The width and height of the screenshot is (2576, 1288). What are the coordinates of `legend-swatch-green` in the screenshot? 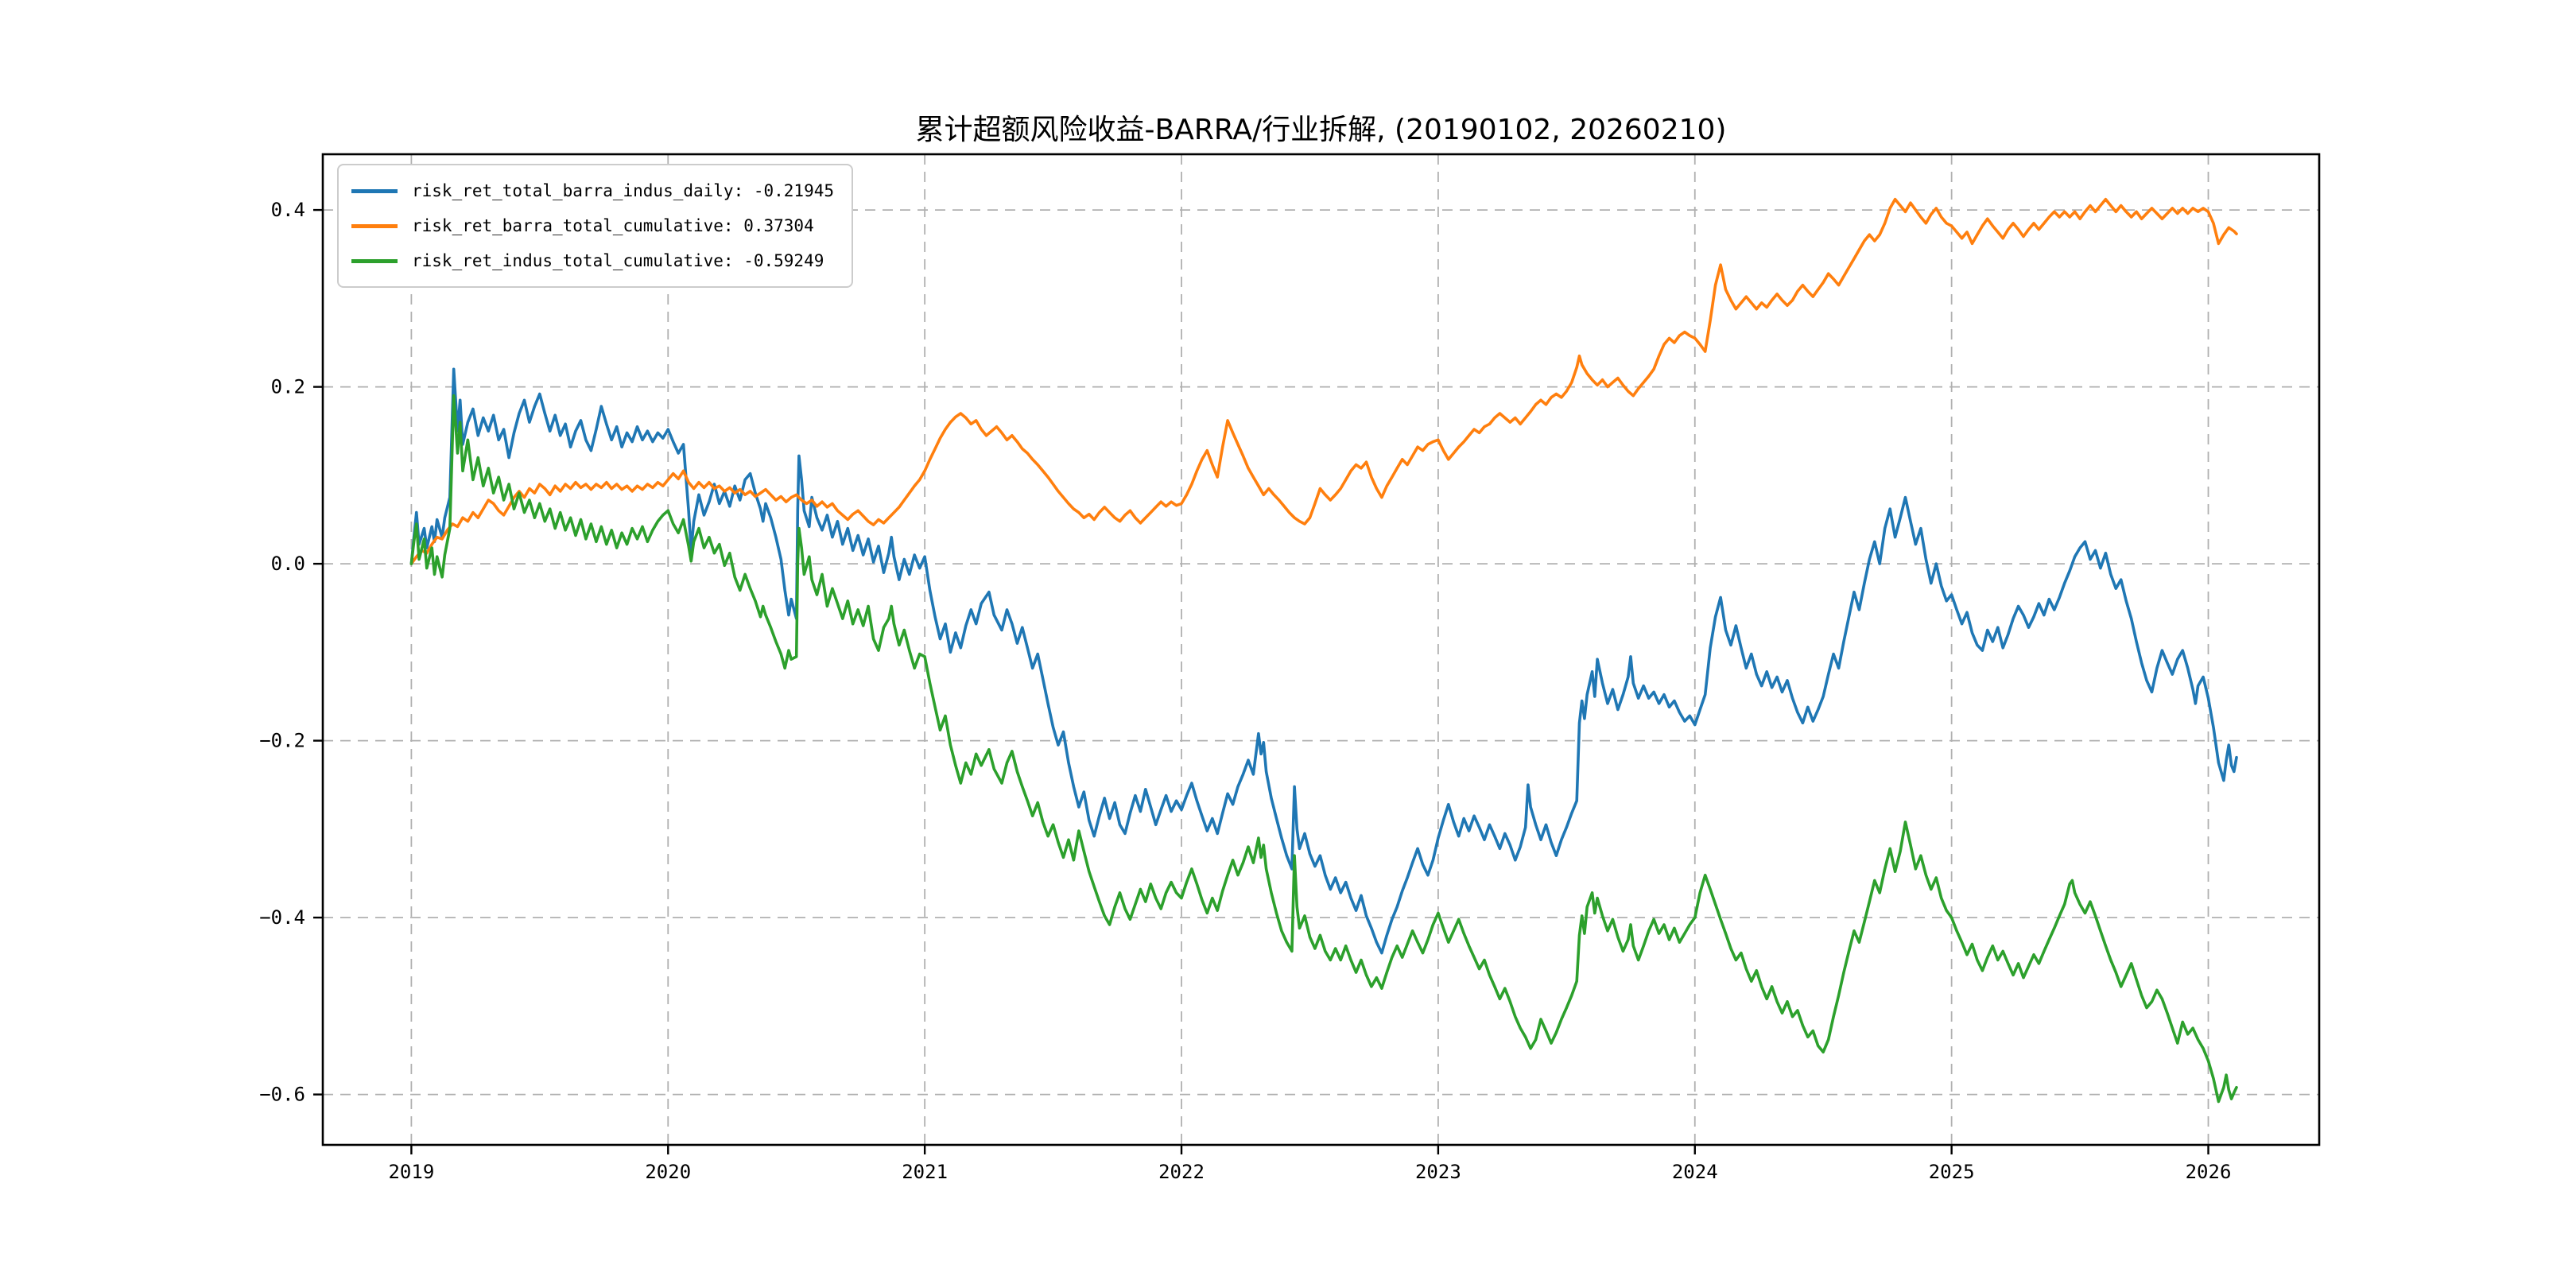 It's located at (374, 261).